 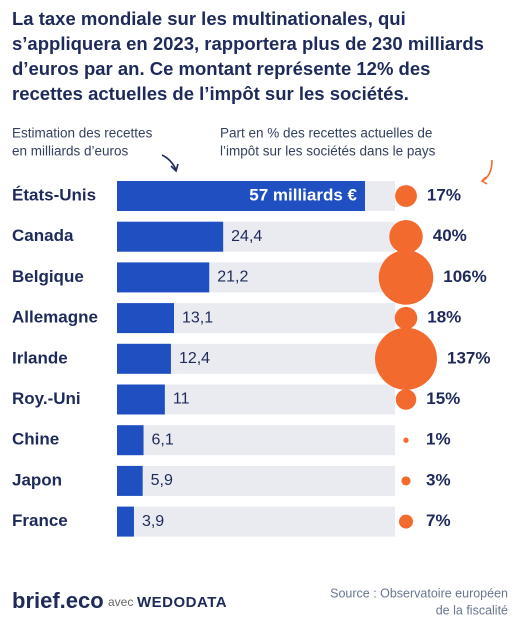 What do you see at coordinates (37, 479) in the screenshot?
I see `category-label: Japon` at bounding box center [37, 479].